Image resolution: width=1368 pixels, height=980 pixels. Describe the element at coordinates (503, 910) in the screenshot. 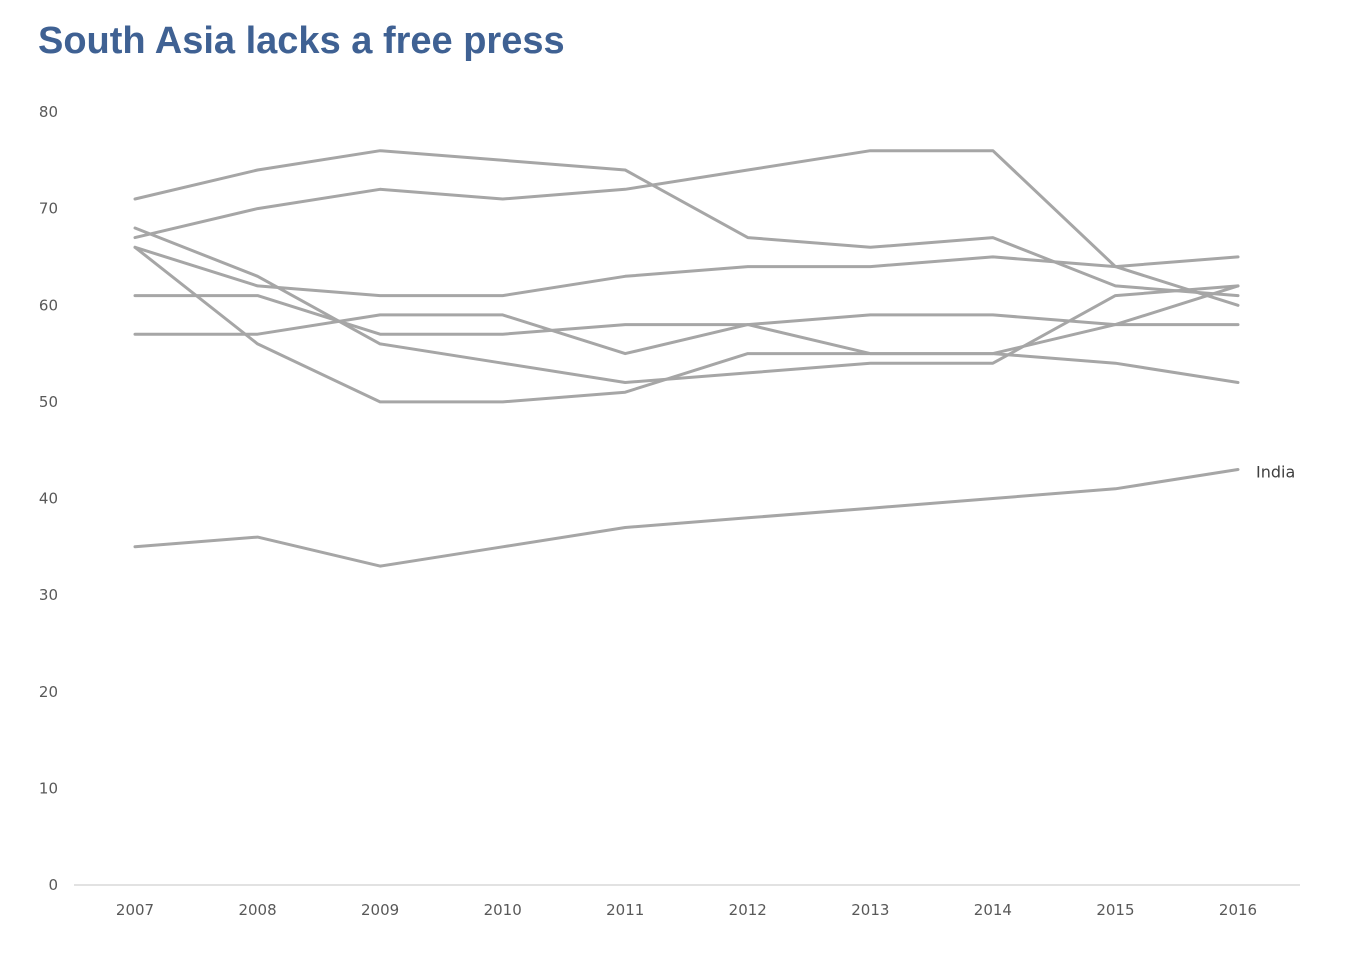

I see `x-tick-label: 2010` at that location.